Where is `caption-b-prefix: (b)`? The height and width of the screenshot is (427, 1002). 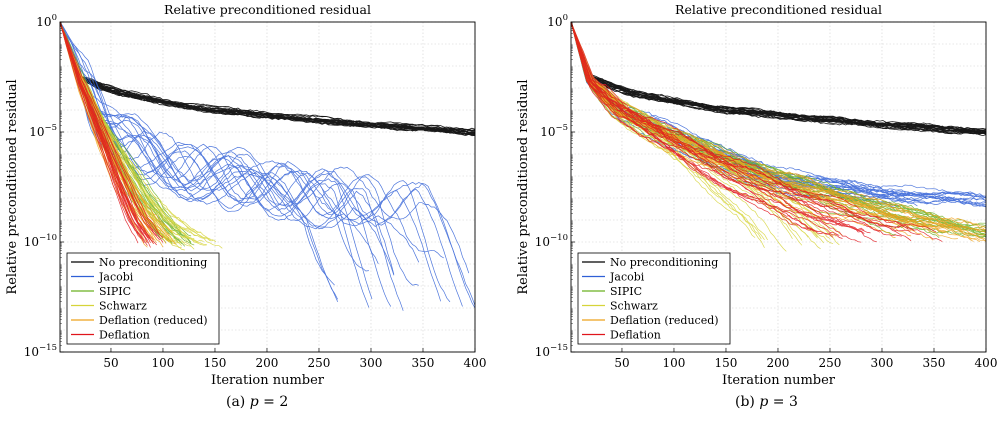
caption-b-prefix: (b) is located at coordinates (747, 402).